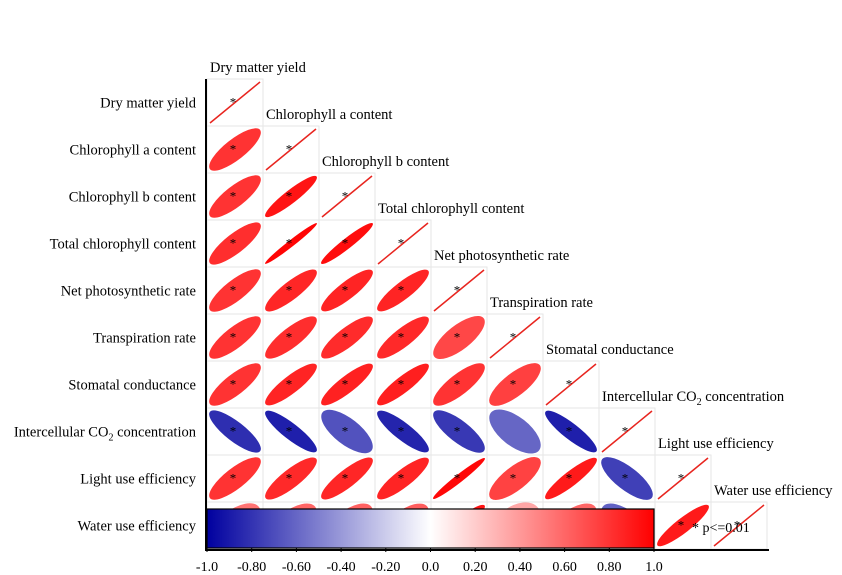 This screenshot has height=575, width=842. What do you see at coordinates (773, 491) in the screenshot?
I see `column-label: Water use efficiency` at bounding box center [773, 491].